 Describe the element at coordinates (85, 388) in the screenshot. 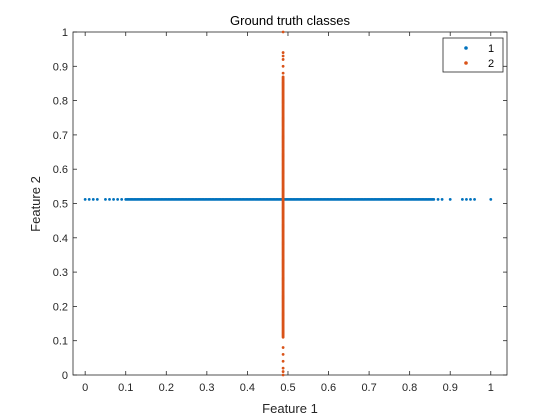

I see `x-tick-label: 0` at that location.